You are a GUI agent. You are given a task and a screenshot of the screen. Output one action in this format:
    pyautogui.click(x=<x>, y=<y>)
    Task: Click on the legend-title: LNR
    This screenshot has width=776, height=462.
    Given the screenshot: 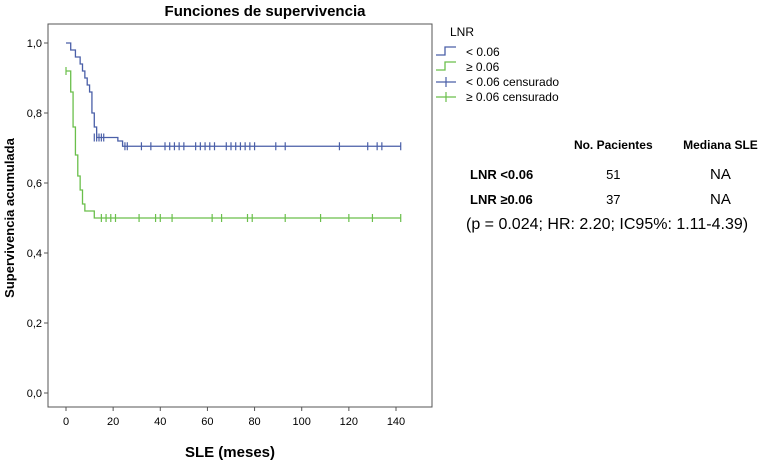 What is the action you would take?
    pyautogui.click(x=462, y=32)
    